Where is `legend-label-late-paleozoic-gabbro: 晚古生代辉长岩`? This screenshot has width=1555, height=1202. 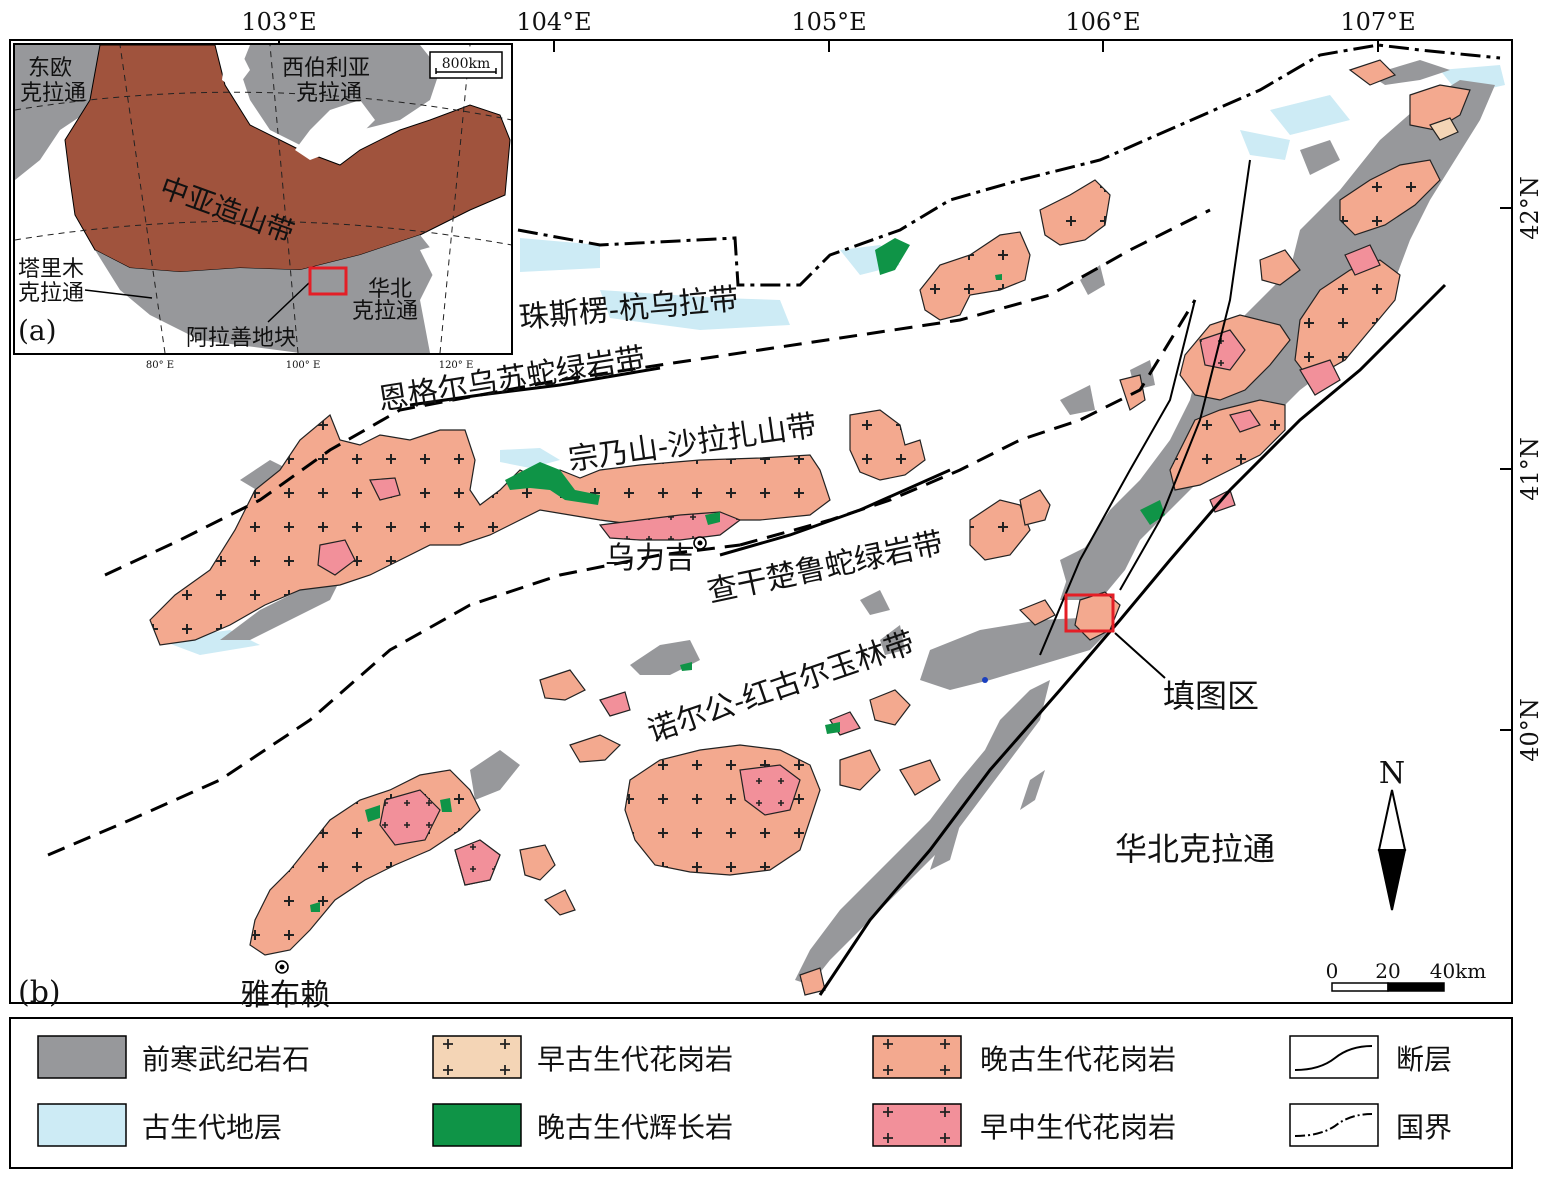
legend-label-late-paleozoic-gabbro: 晚古生代辉长岩 is located at coordinates (635, 1127).